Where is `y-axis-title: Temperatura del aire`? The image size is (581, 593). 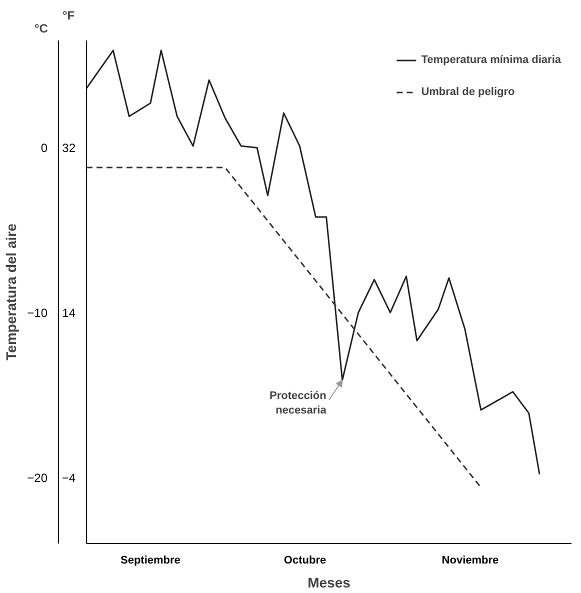 y-axis-title: Temperatura del aire is located at coordinates (11, 291).